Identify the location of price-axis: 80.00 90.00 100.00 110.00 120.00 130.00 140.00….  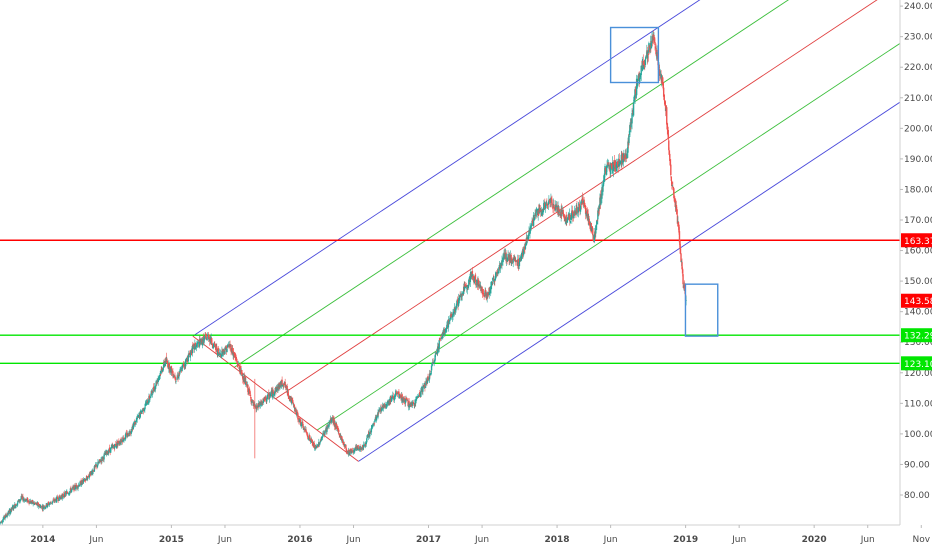
(916, 251).